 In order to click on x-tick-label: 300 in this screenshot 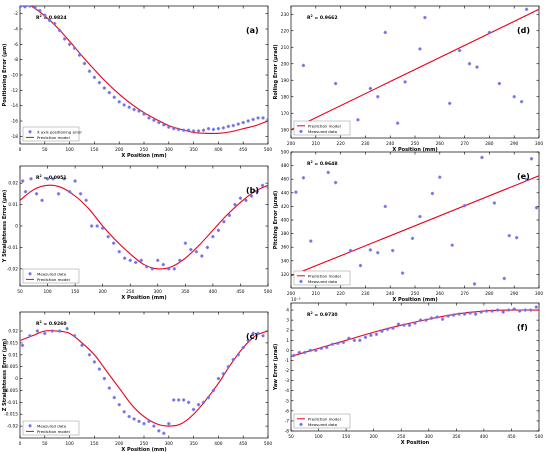, I will do `click(539, 144)`.